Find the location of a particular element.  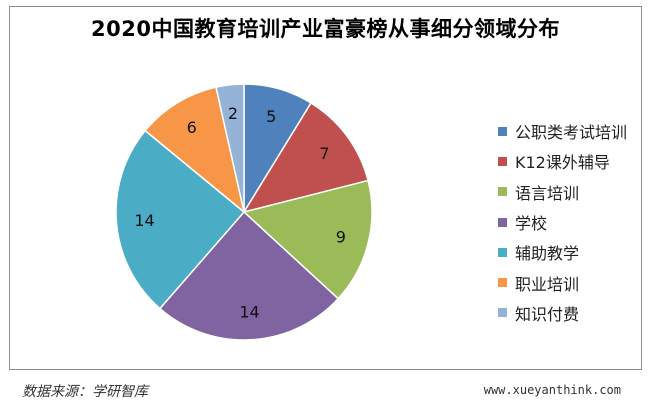

slice-value-label: 5 is located at coordinates (271, 116).